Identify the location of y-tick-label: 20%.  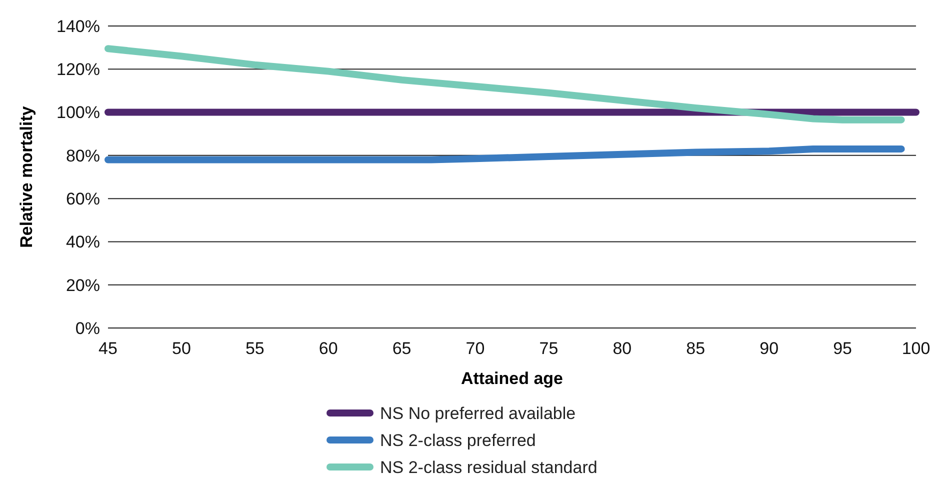
(83, 285).